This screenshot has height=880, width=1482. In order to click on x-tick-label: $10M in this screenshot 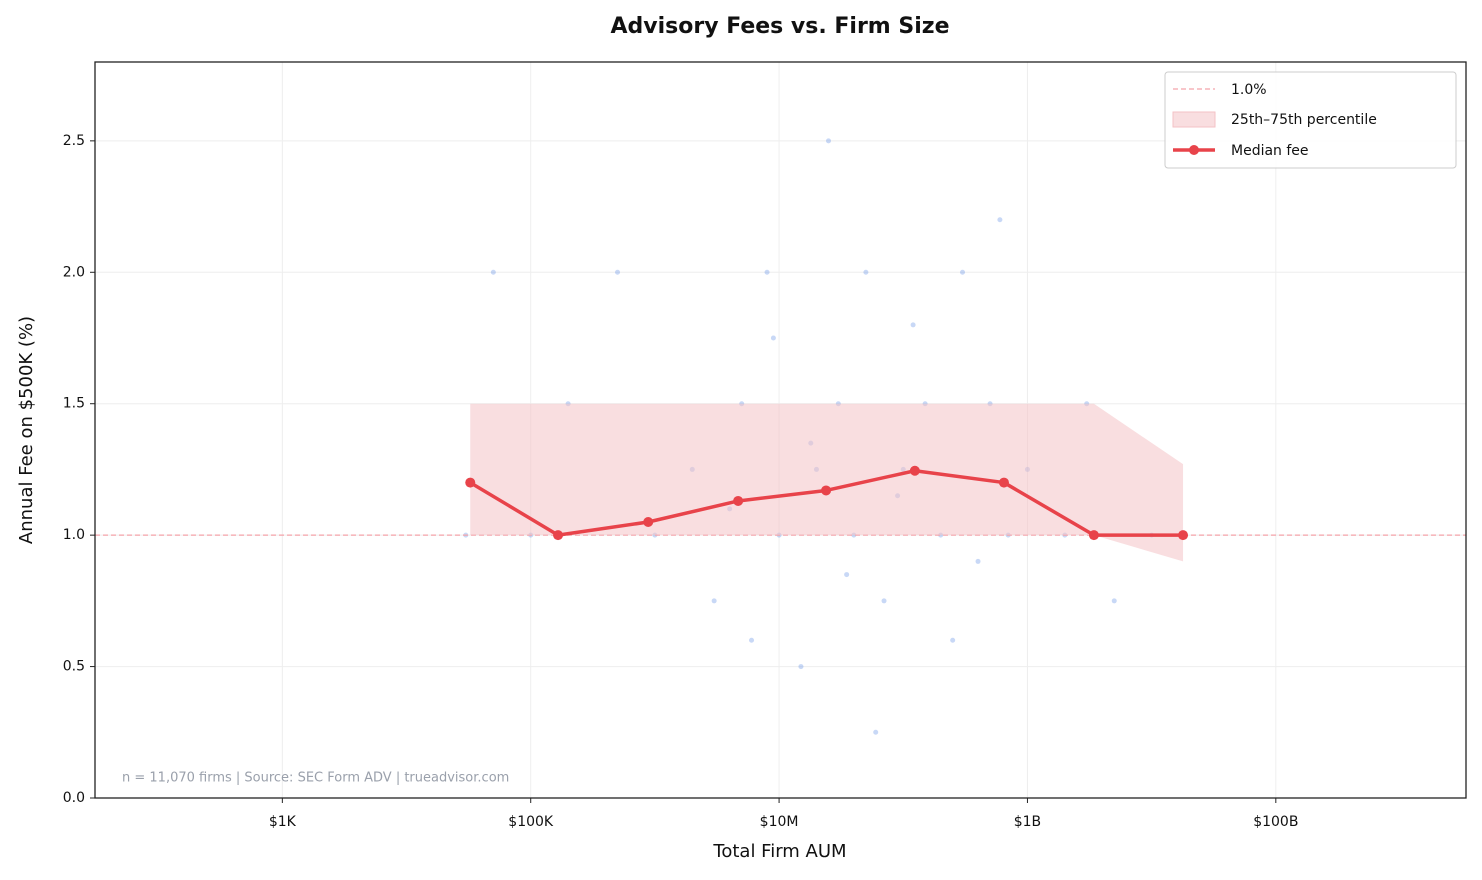, I will do `click(779, 822)`.